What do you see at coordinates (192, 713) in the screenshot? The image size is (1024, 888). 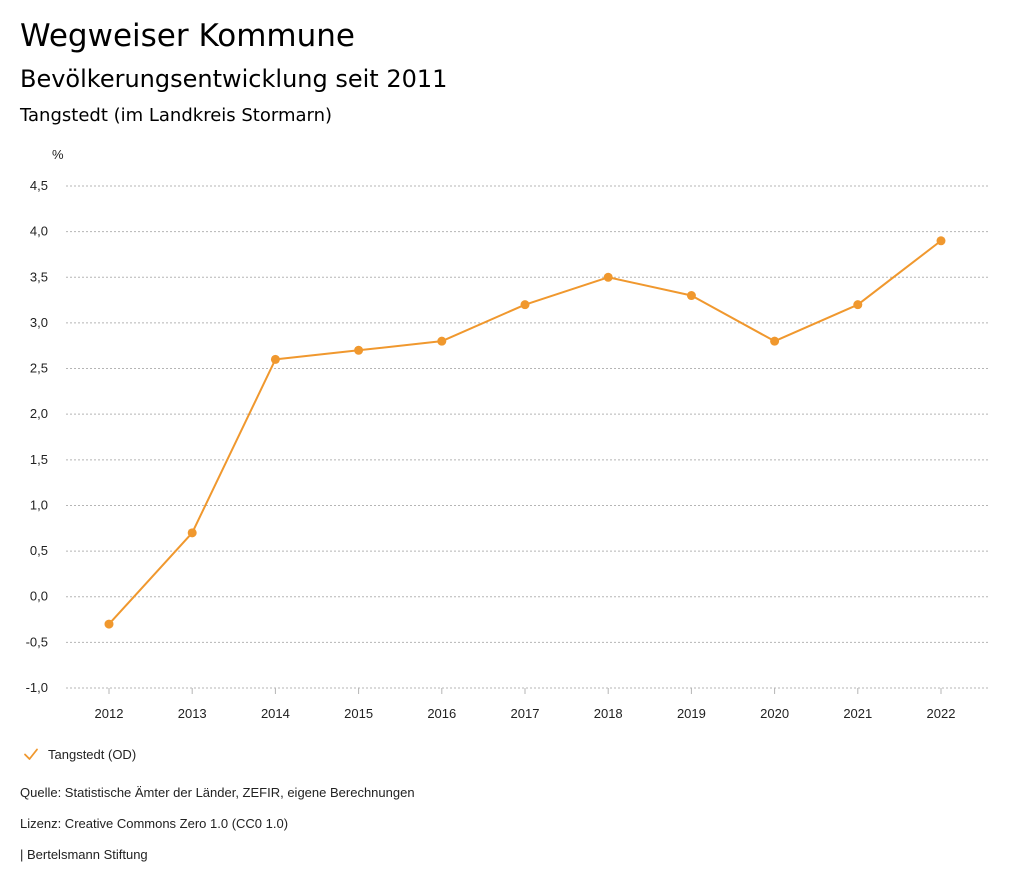 I see `x-tick-label: 2013` at bounding box center [192, 713].